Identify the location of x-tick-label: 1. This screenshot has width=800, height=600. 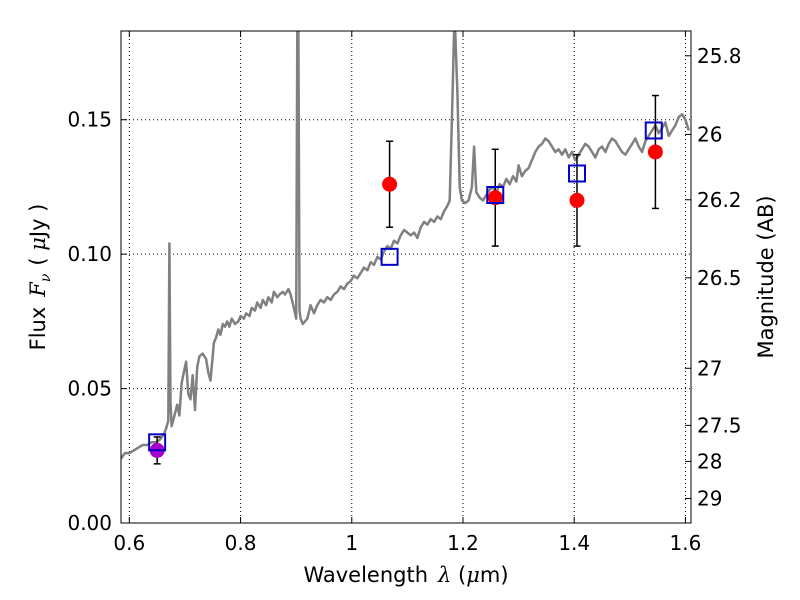
(351, 543).